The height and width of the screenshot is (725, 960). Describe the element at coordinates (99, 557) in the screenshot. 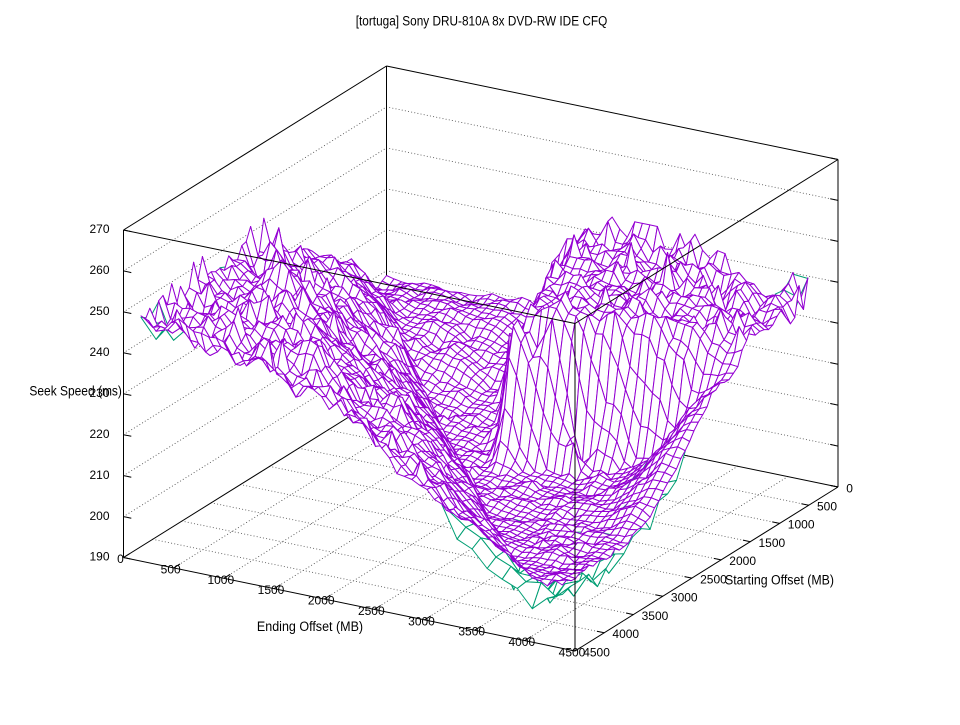

I see `svg-text: 190` at that location.